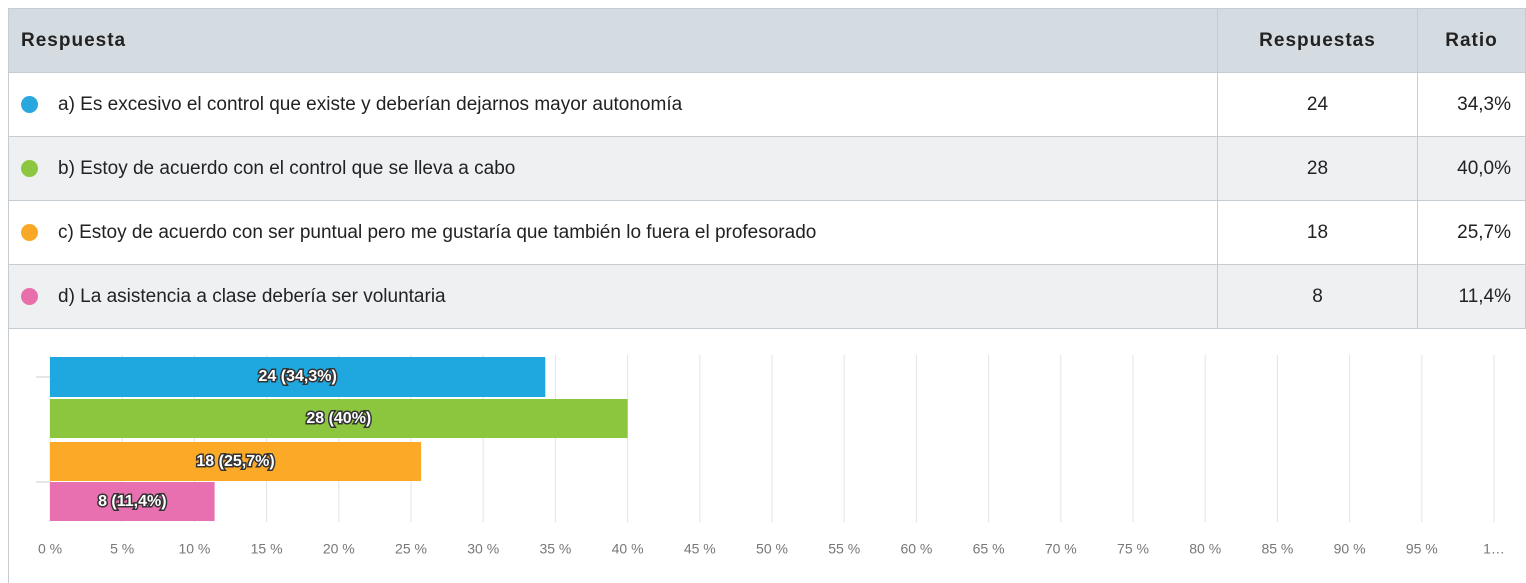 Image resolution: width=1526 pixels, height=583 pixels. I want to click on ratio-cell: 11,4%, so click(1471, 296).